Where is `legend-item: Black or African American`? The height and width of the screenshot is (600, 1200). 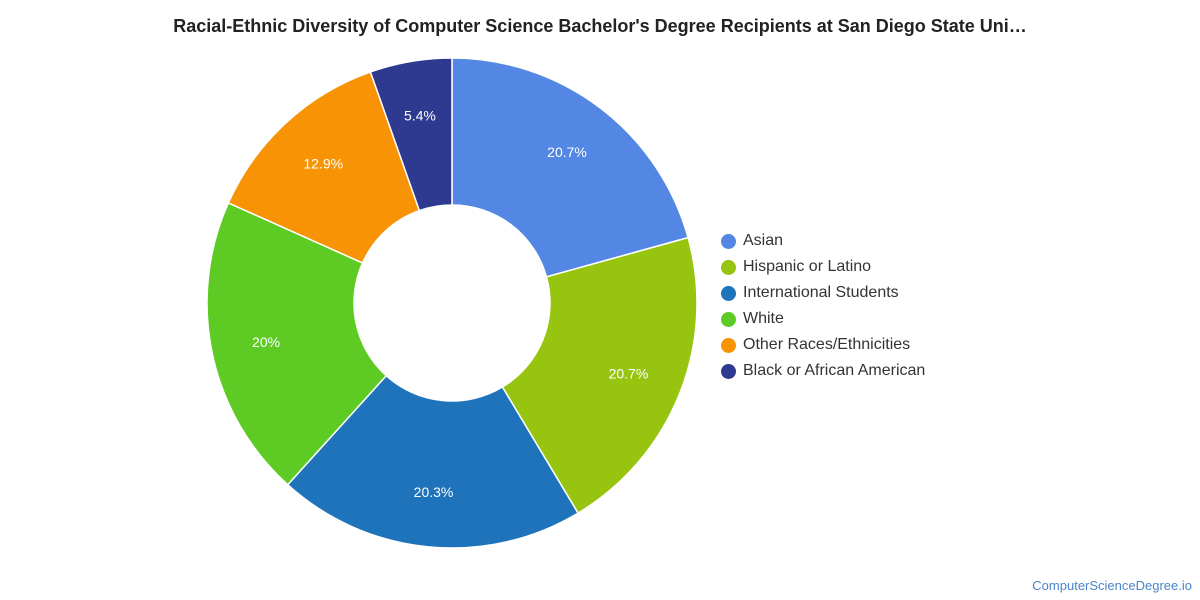 legend-item: Black or African American is located at coordinates (823, 371).